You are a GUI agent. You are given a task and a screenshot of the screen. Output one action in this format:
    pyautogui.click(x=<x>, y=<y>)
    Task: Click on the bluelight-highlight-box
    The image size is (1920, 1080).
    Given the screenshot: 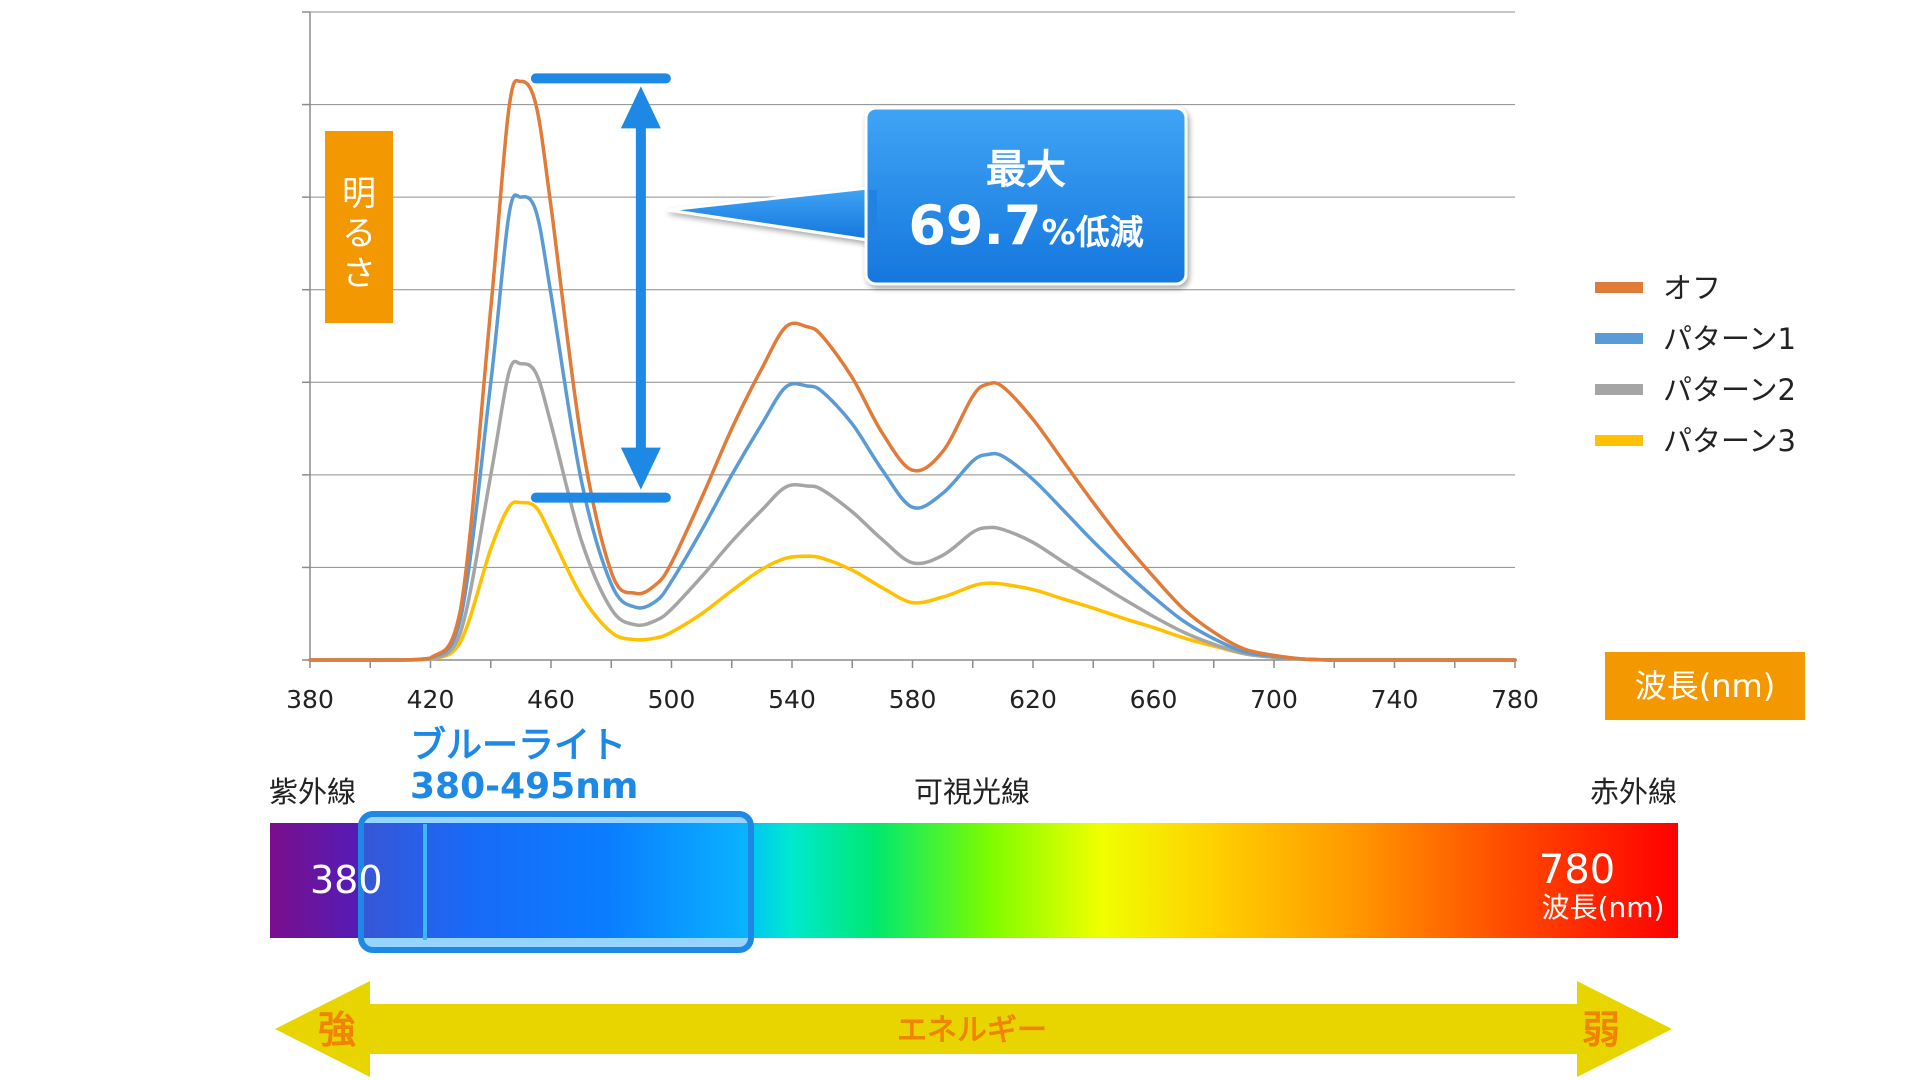 What is the action you would take?
    pyautogui.click(x=556, y=882)
    